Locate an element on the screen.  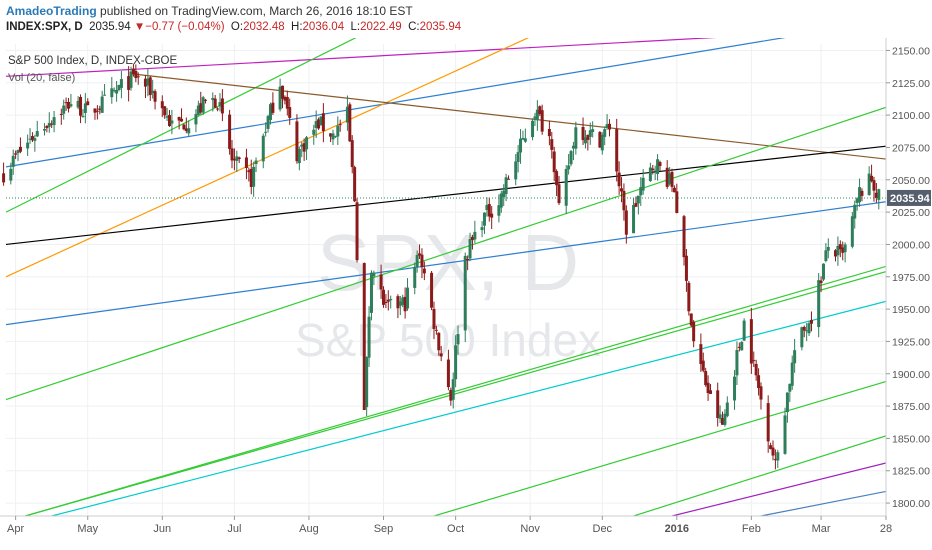
time-tick-label: Mar is located at coordinates (821, 529).